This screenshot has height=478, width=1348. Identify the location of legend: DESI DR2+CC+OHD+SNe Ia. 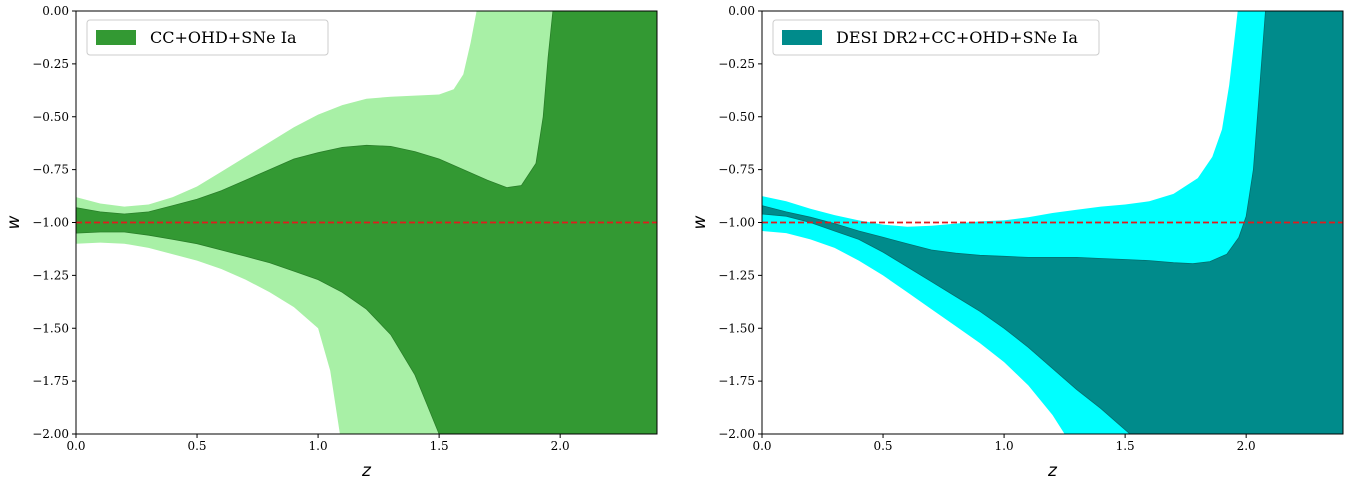
(936, 37).